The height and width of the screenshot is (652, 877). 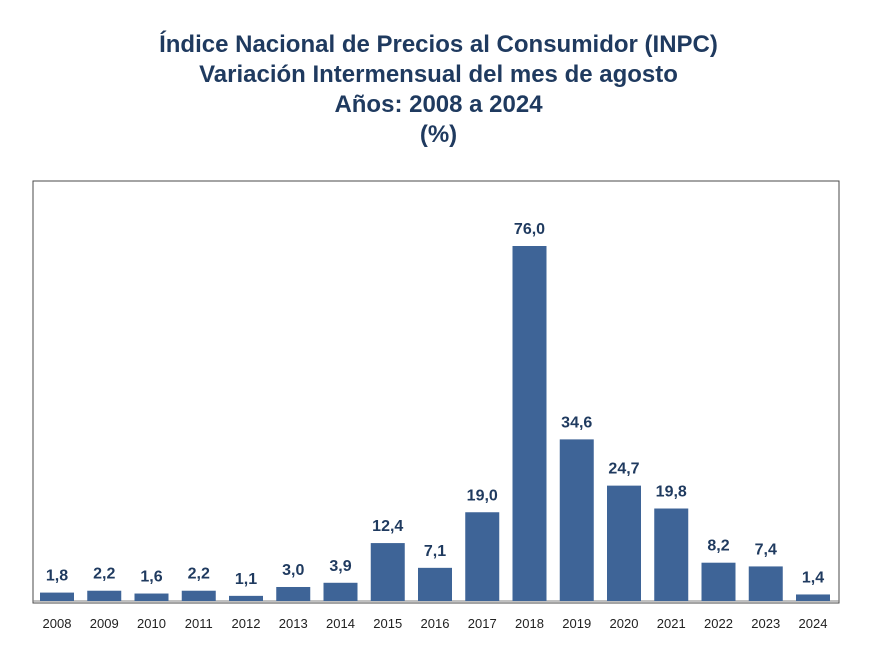 I want to click on value-label-2020: 24,7, so click(x=623, y=469).